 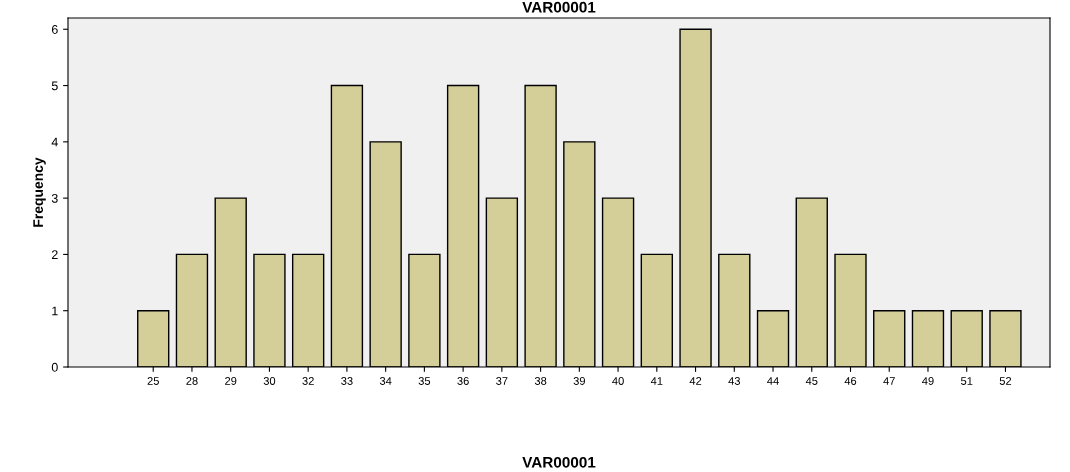 What do you see at coordinates (54, 29) in the screenshot?
I see `y-tick-label: 6` at bounding box center [54, 29].